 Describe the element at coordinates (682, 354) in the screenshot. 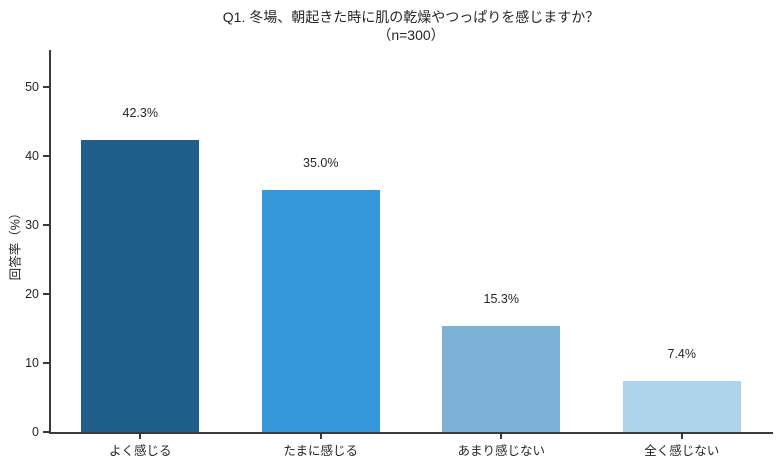

I see `bar-value-label: 7.4%` at that location.